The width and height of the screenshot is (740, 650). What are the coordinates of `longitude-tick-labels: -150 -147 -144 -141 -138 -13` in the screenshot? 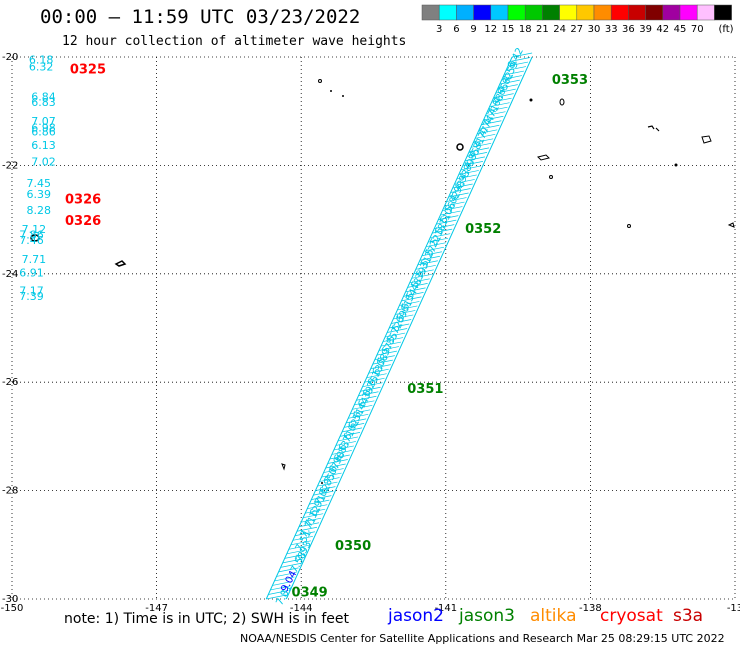 It's located at (370, 608).